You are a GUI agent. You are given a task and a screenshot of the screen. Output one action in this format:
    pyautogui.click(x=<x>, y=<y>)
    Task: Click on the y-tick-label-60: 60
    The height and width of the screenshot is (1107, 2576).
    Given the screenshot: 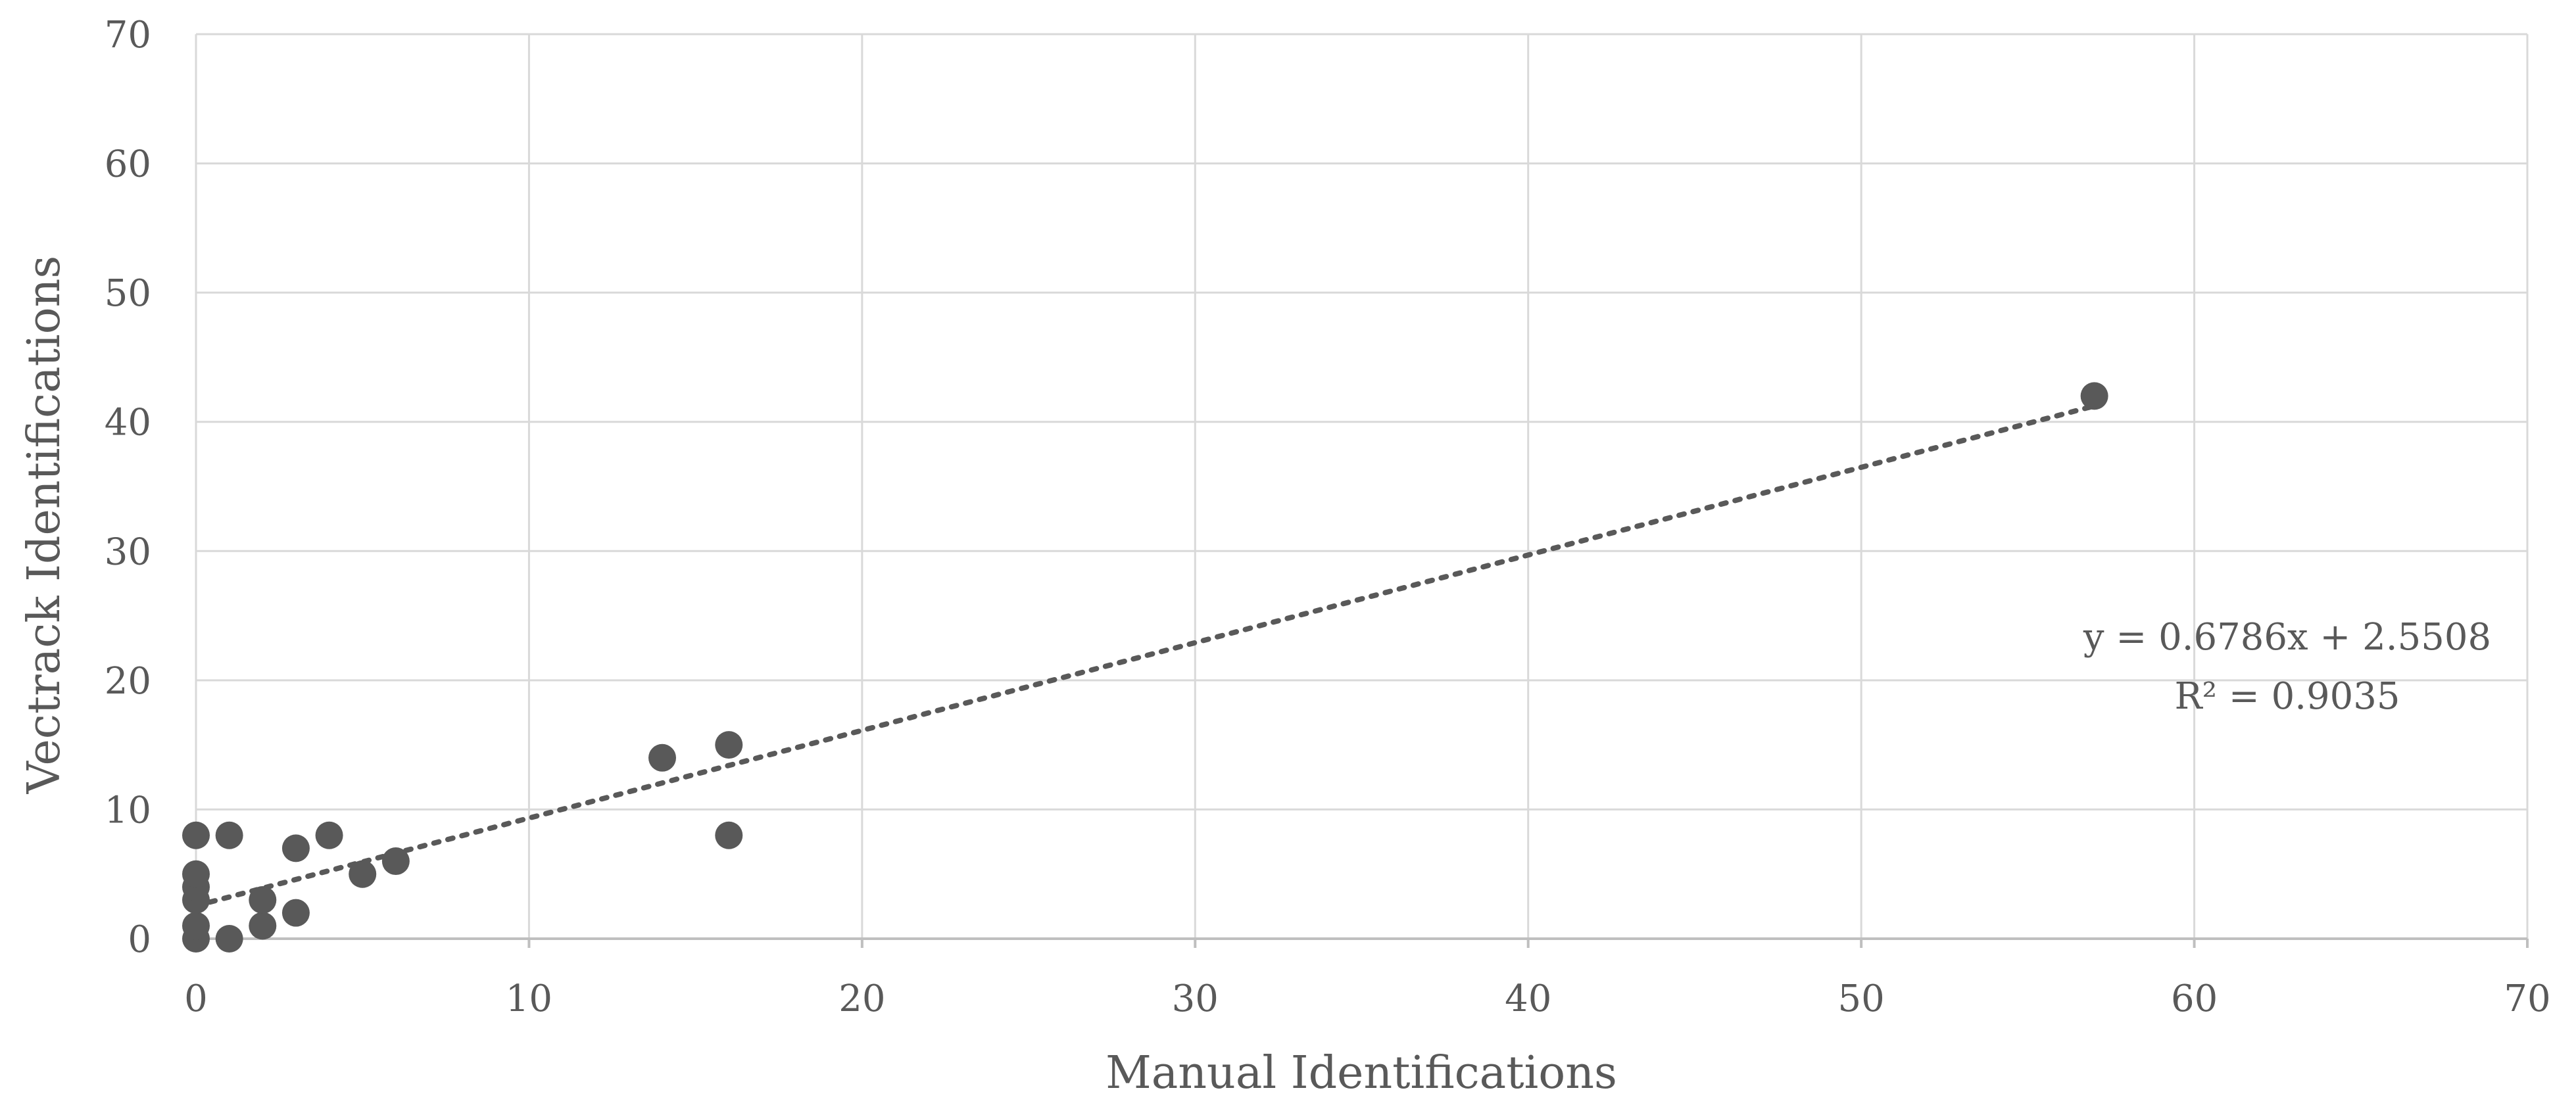 What is the action you would take?
    pyautogui.click(x=128, y=164)
    